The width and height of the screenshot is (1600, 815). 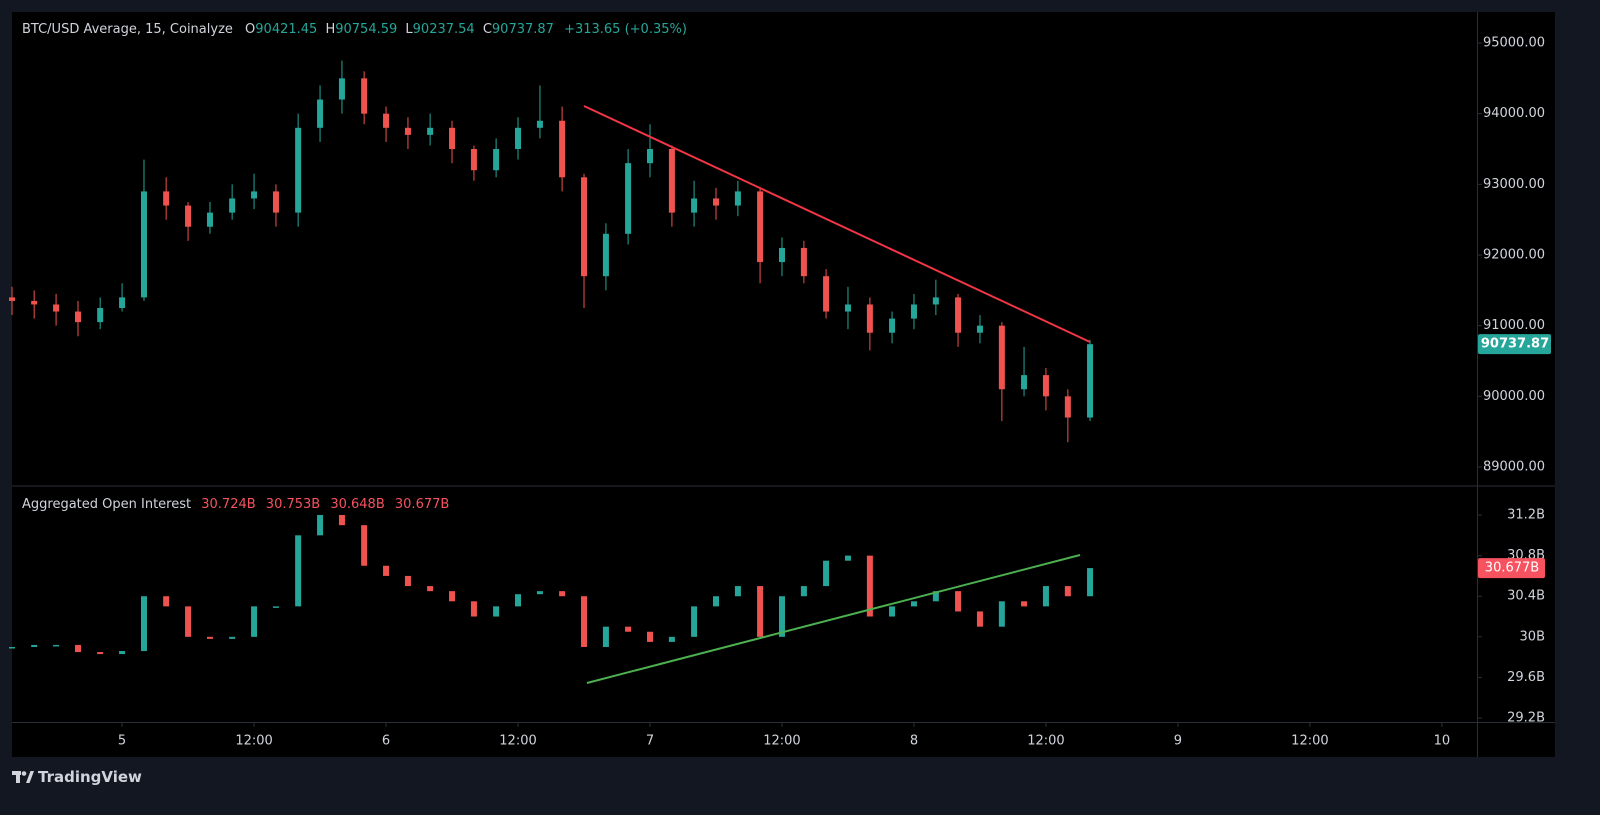 What do you see at coordinates (1526, 677) in the screenshot?
I see `y-tick-label: 29.6B` at bounding box center [1526, 677].